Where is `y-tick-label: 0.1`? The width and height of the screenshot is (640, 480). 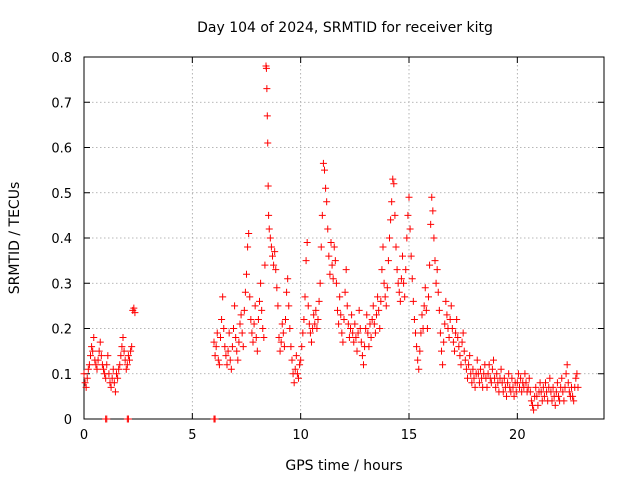
y-tick-label: 0.1 is located at coordinates (61, 375).